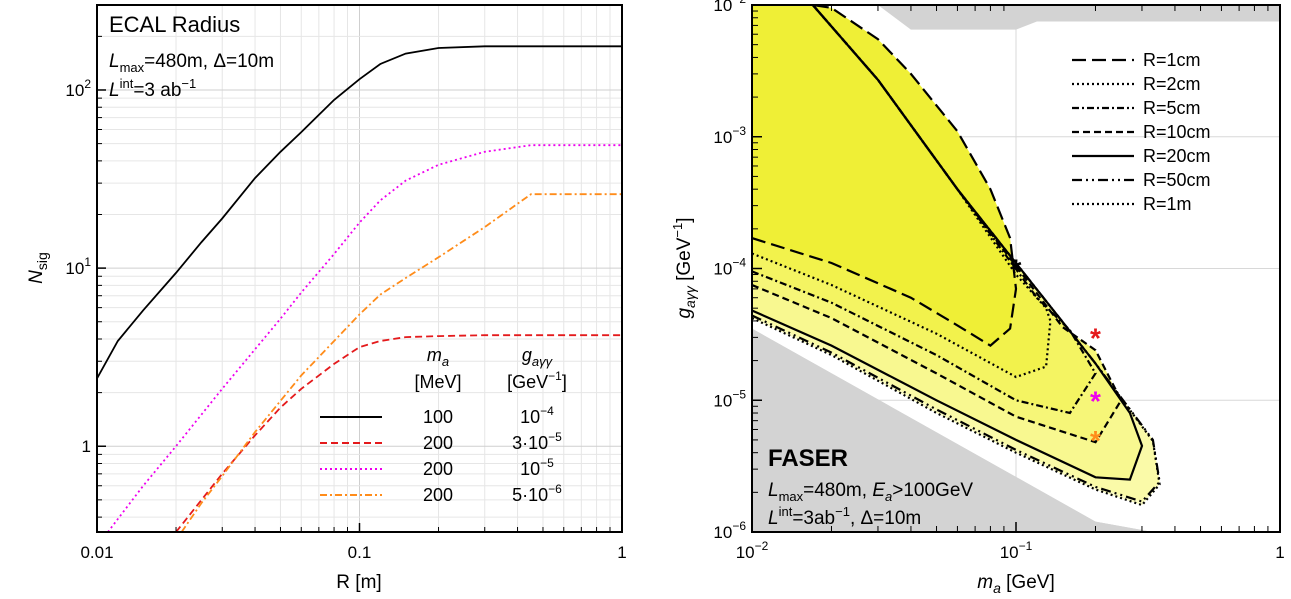 This screenshot has width=1291, height=599. What do you see at coordinates (537, 493) in the screenshot?
I see `legend-coupling-4: 5·10⁻⁶` at bounding box center [537, 493].